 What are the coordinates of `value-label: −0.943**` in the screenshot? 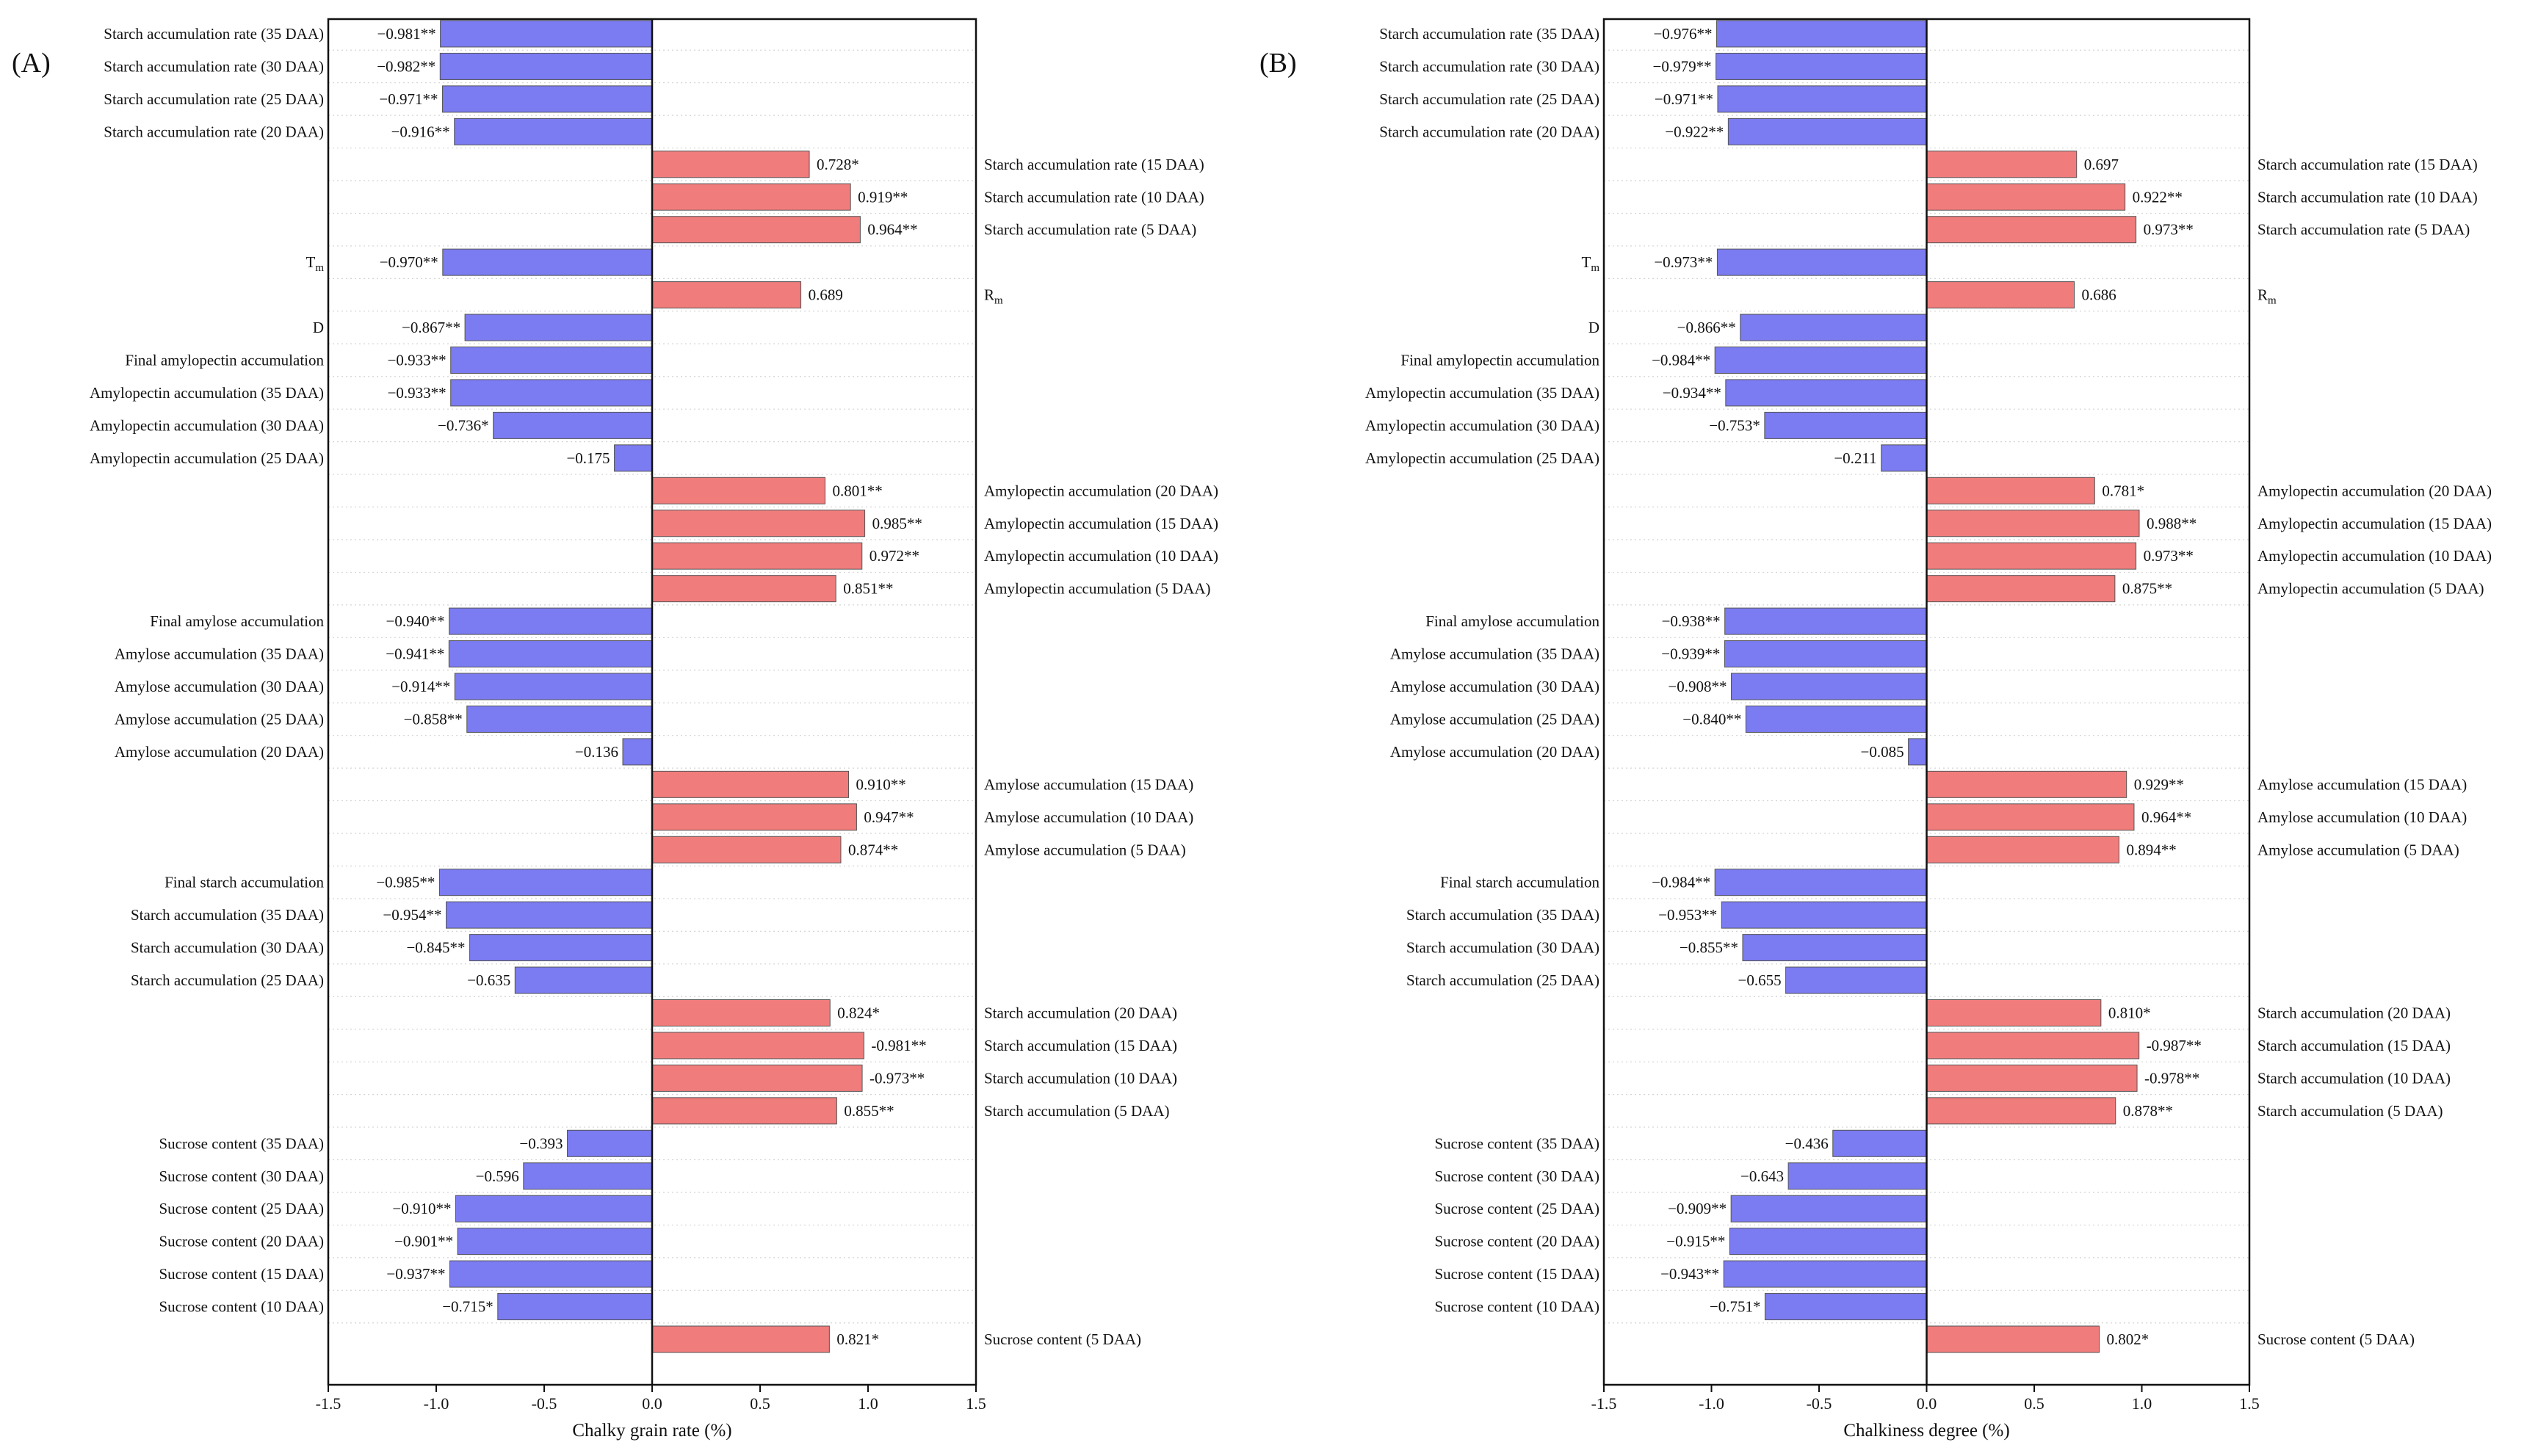 It's located at (1689, 1274).